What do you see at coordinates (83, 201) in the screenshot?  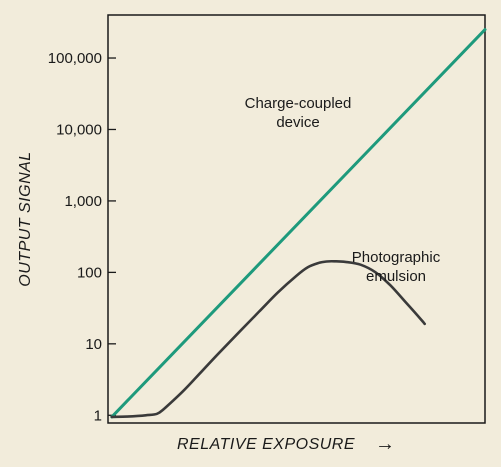 I see `y-tick-label: 1,000` at bounding box center [83, 201].